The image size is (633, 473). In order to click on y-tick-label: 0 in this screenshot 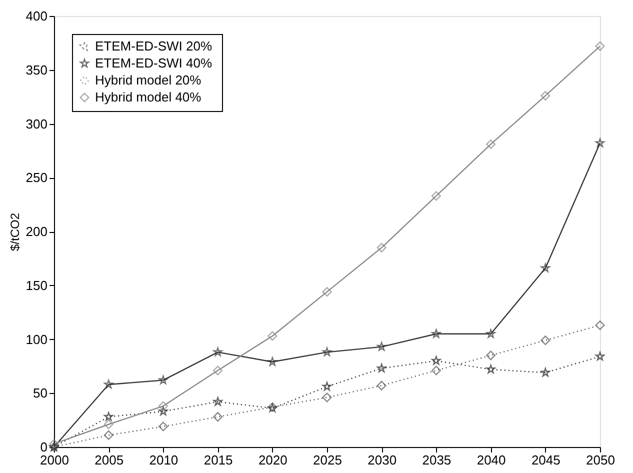, I will do `click(44, 447)`.